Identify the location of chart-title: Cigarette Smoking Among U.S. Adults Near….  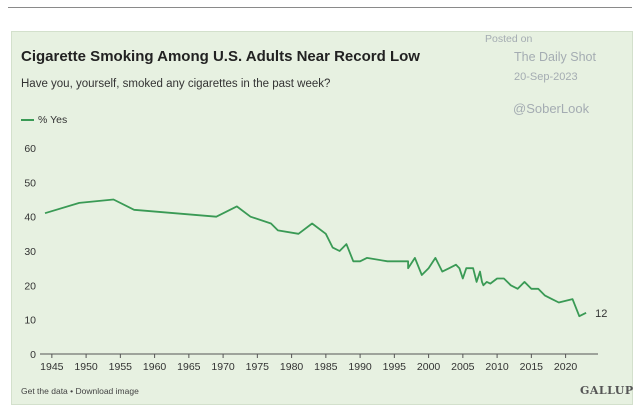
(220, 56).